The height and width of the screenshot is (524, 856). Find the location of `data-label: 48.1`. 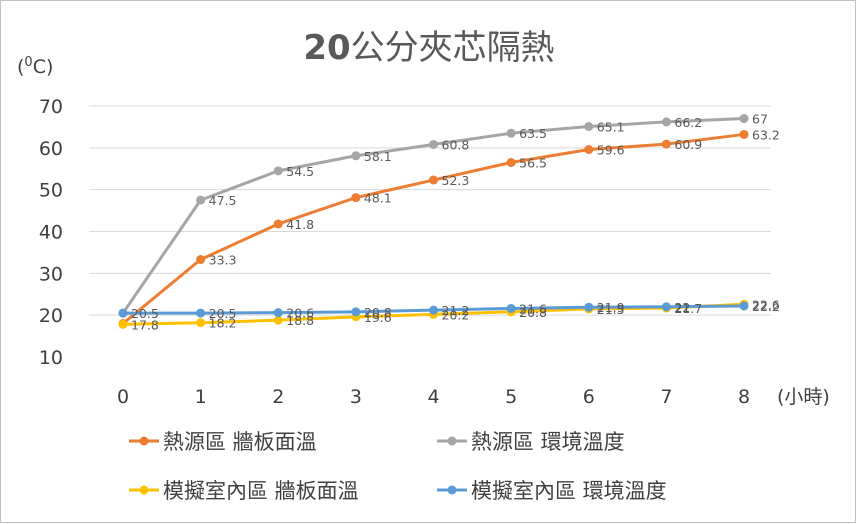

data-label: 48.1 is located at coordinates (378, 198).